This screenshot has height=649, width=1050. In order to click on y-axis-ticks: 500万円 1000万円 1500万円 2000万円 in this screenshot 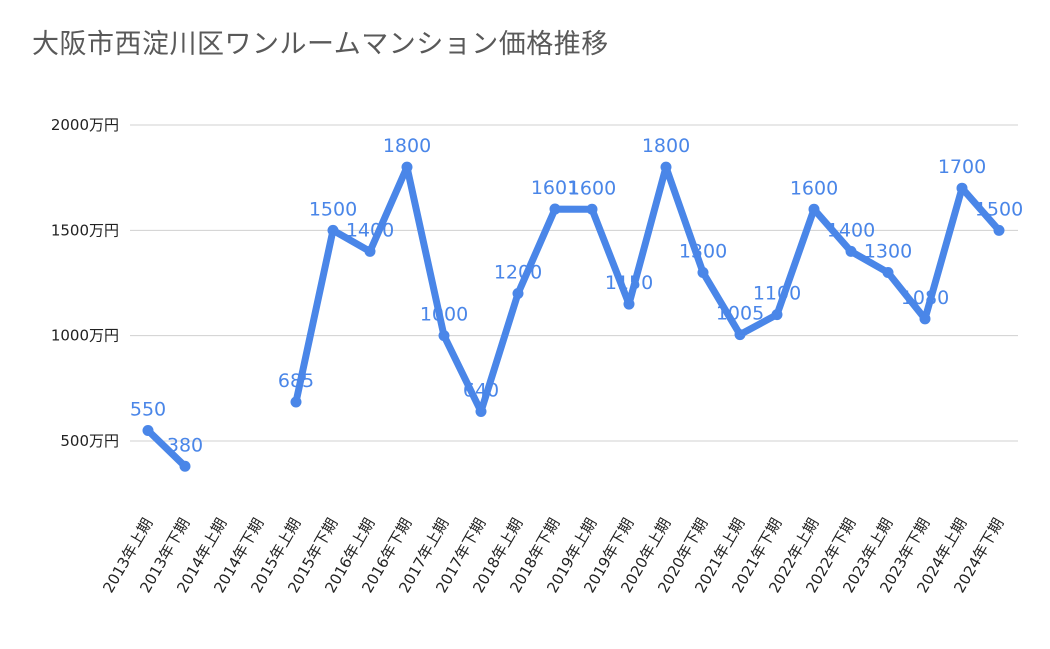, I will do `click(85, 283)`.